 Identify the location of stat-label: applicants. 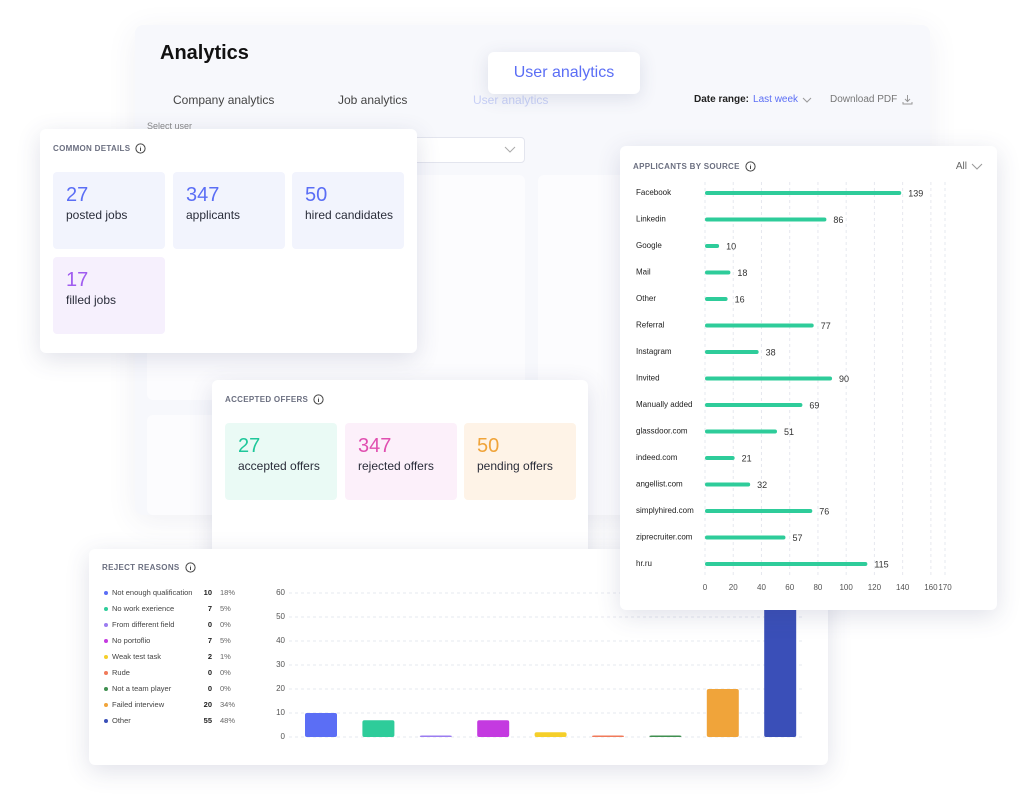
(213, 215).